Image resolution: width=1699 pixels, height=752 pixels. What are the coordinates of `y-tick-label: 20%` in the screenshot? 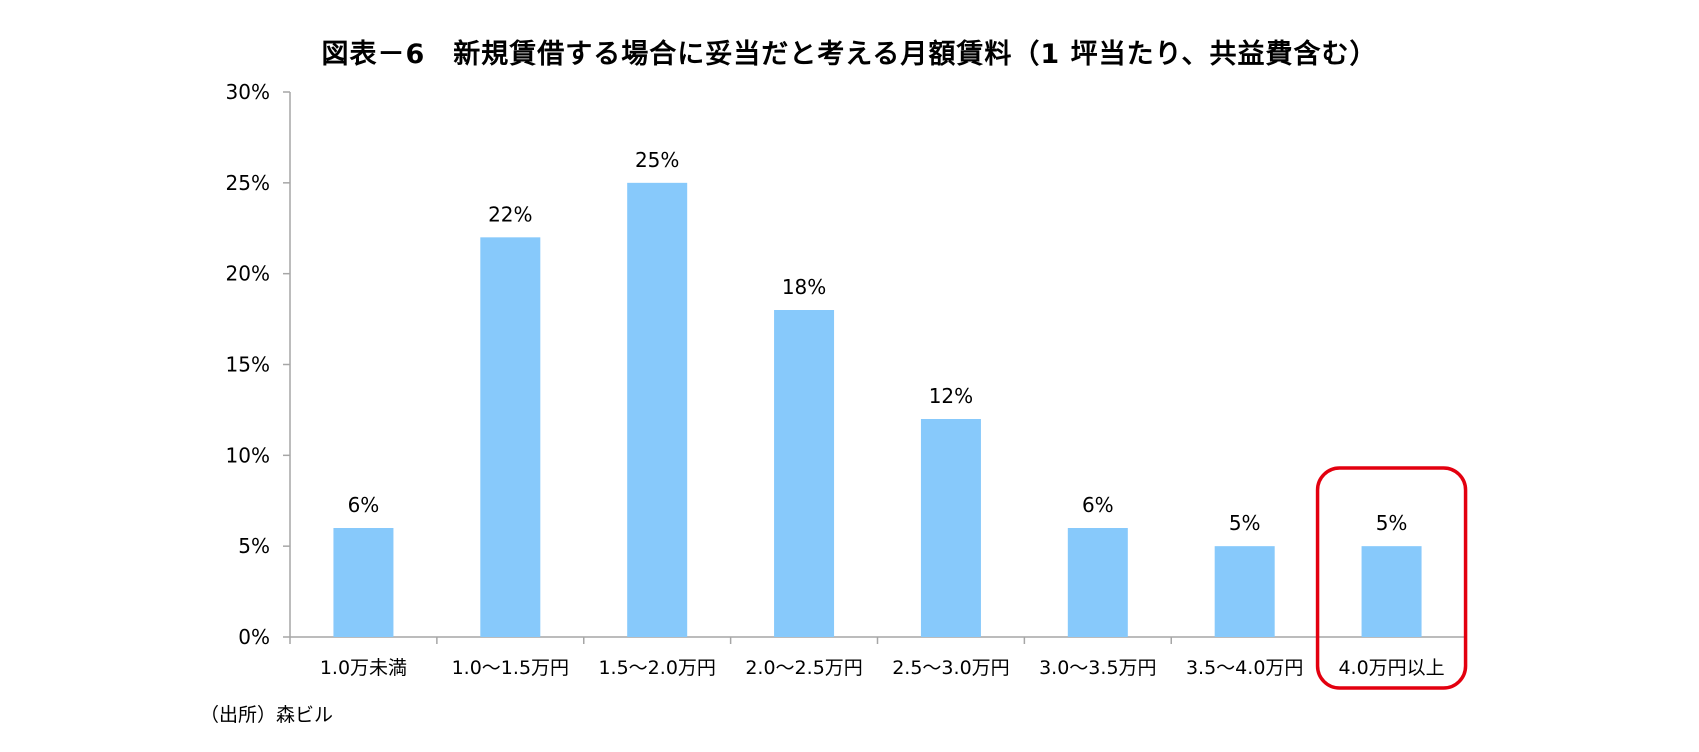 It's located at (248, 274).